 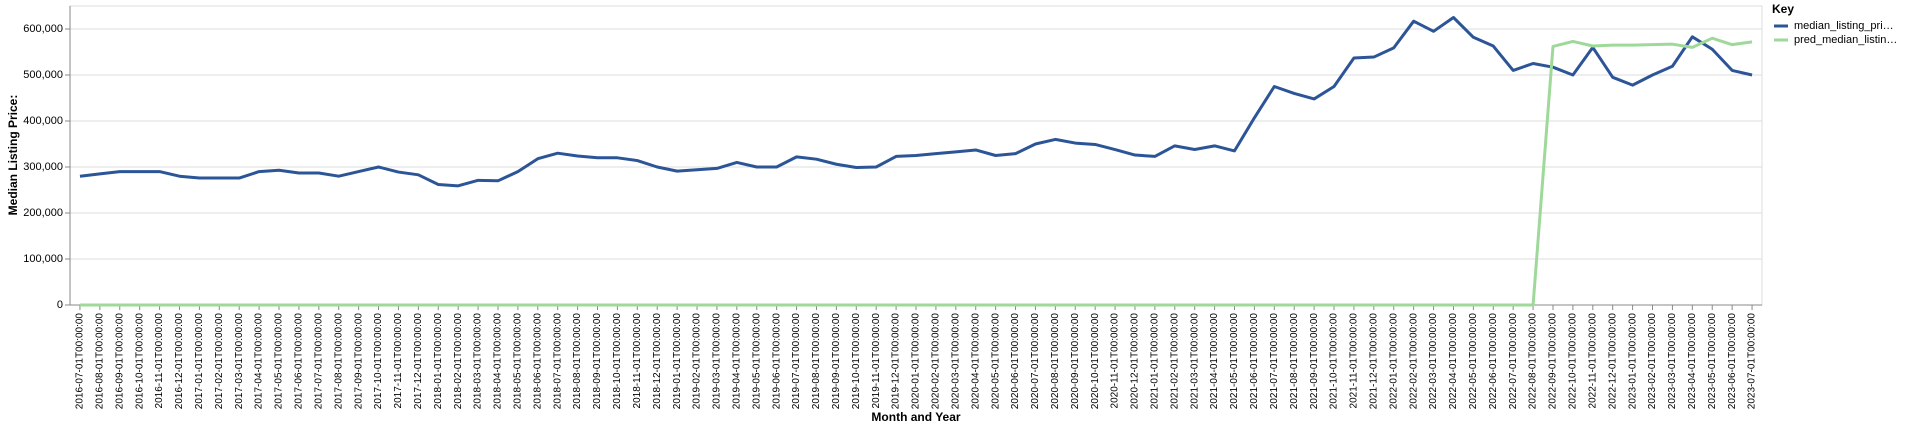 What do you see at coordinates (498, 361) in the screenshot?
I see `x-tick-label: 2018-04-01T00:00:00` at bounding box center [498, 361].